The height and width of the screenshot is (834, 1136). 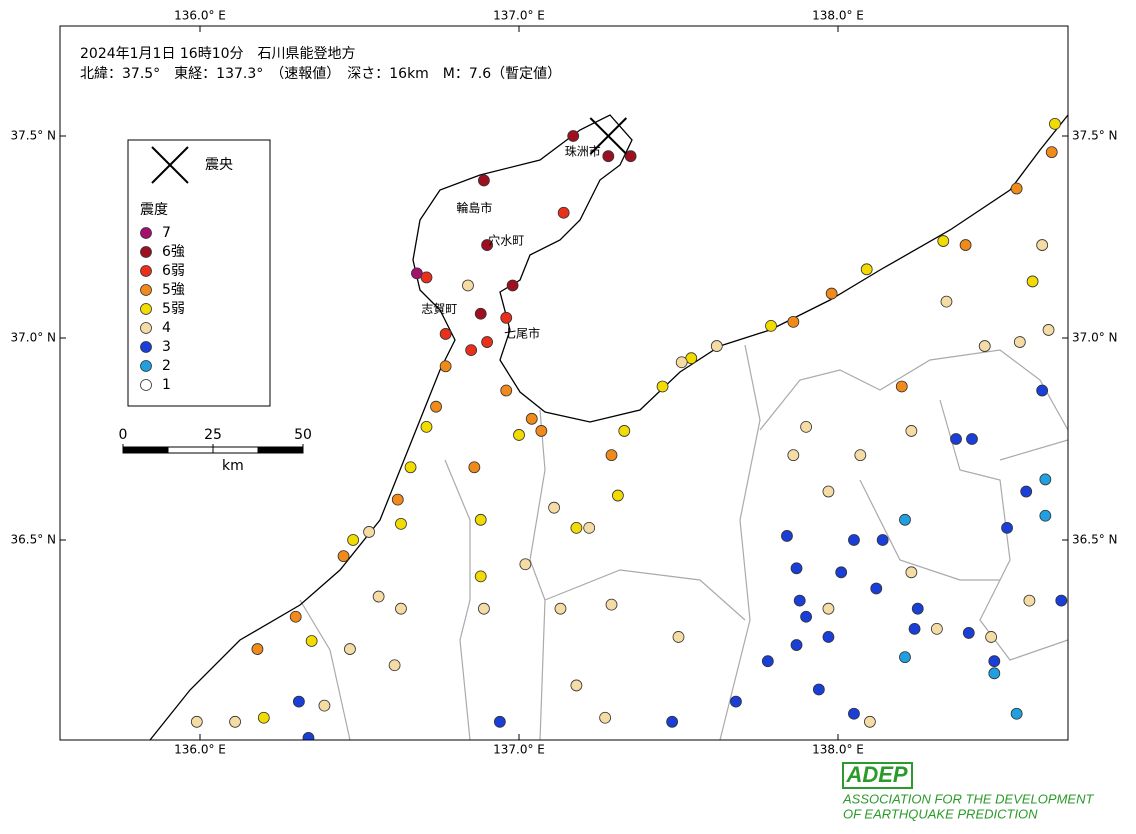 What do you see at coordinates (608, 136) in the screenshot?
I see `epicenter` at bounding box center [608, 136].